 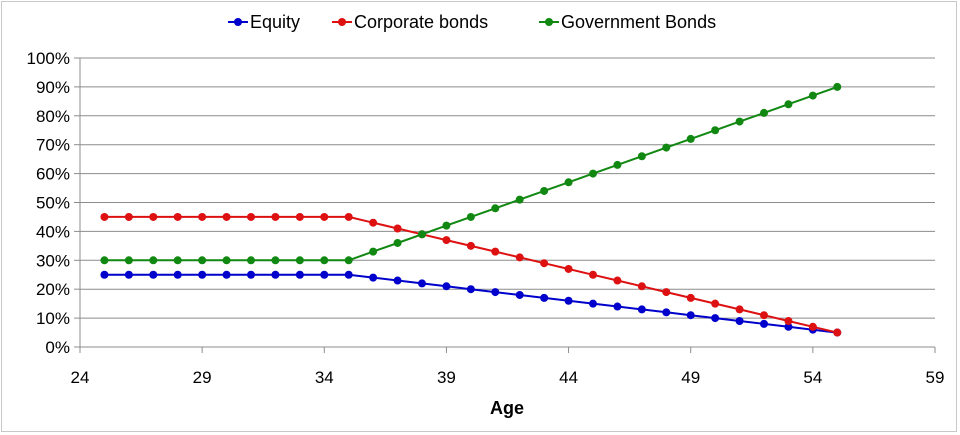 What do you see at coordinates (568, 377) in the screenshot?
I see `x-tick-label: 44` at bounding box center [568, 377].